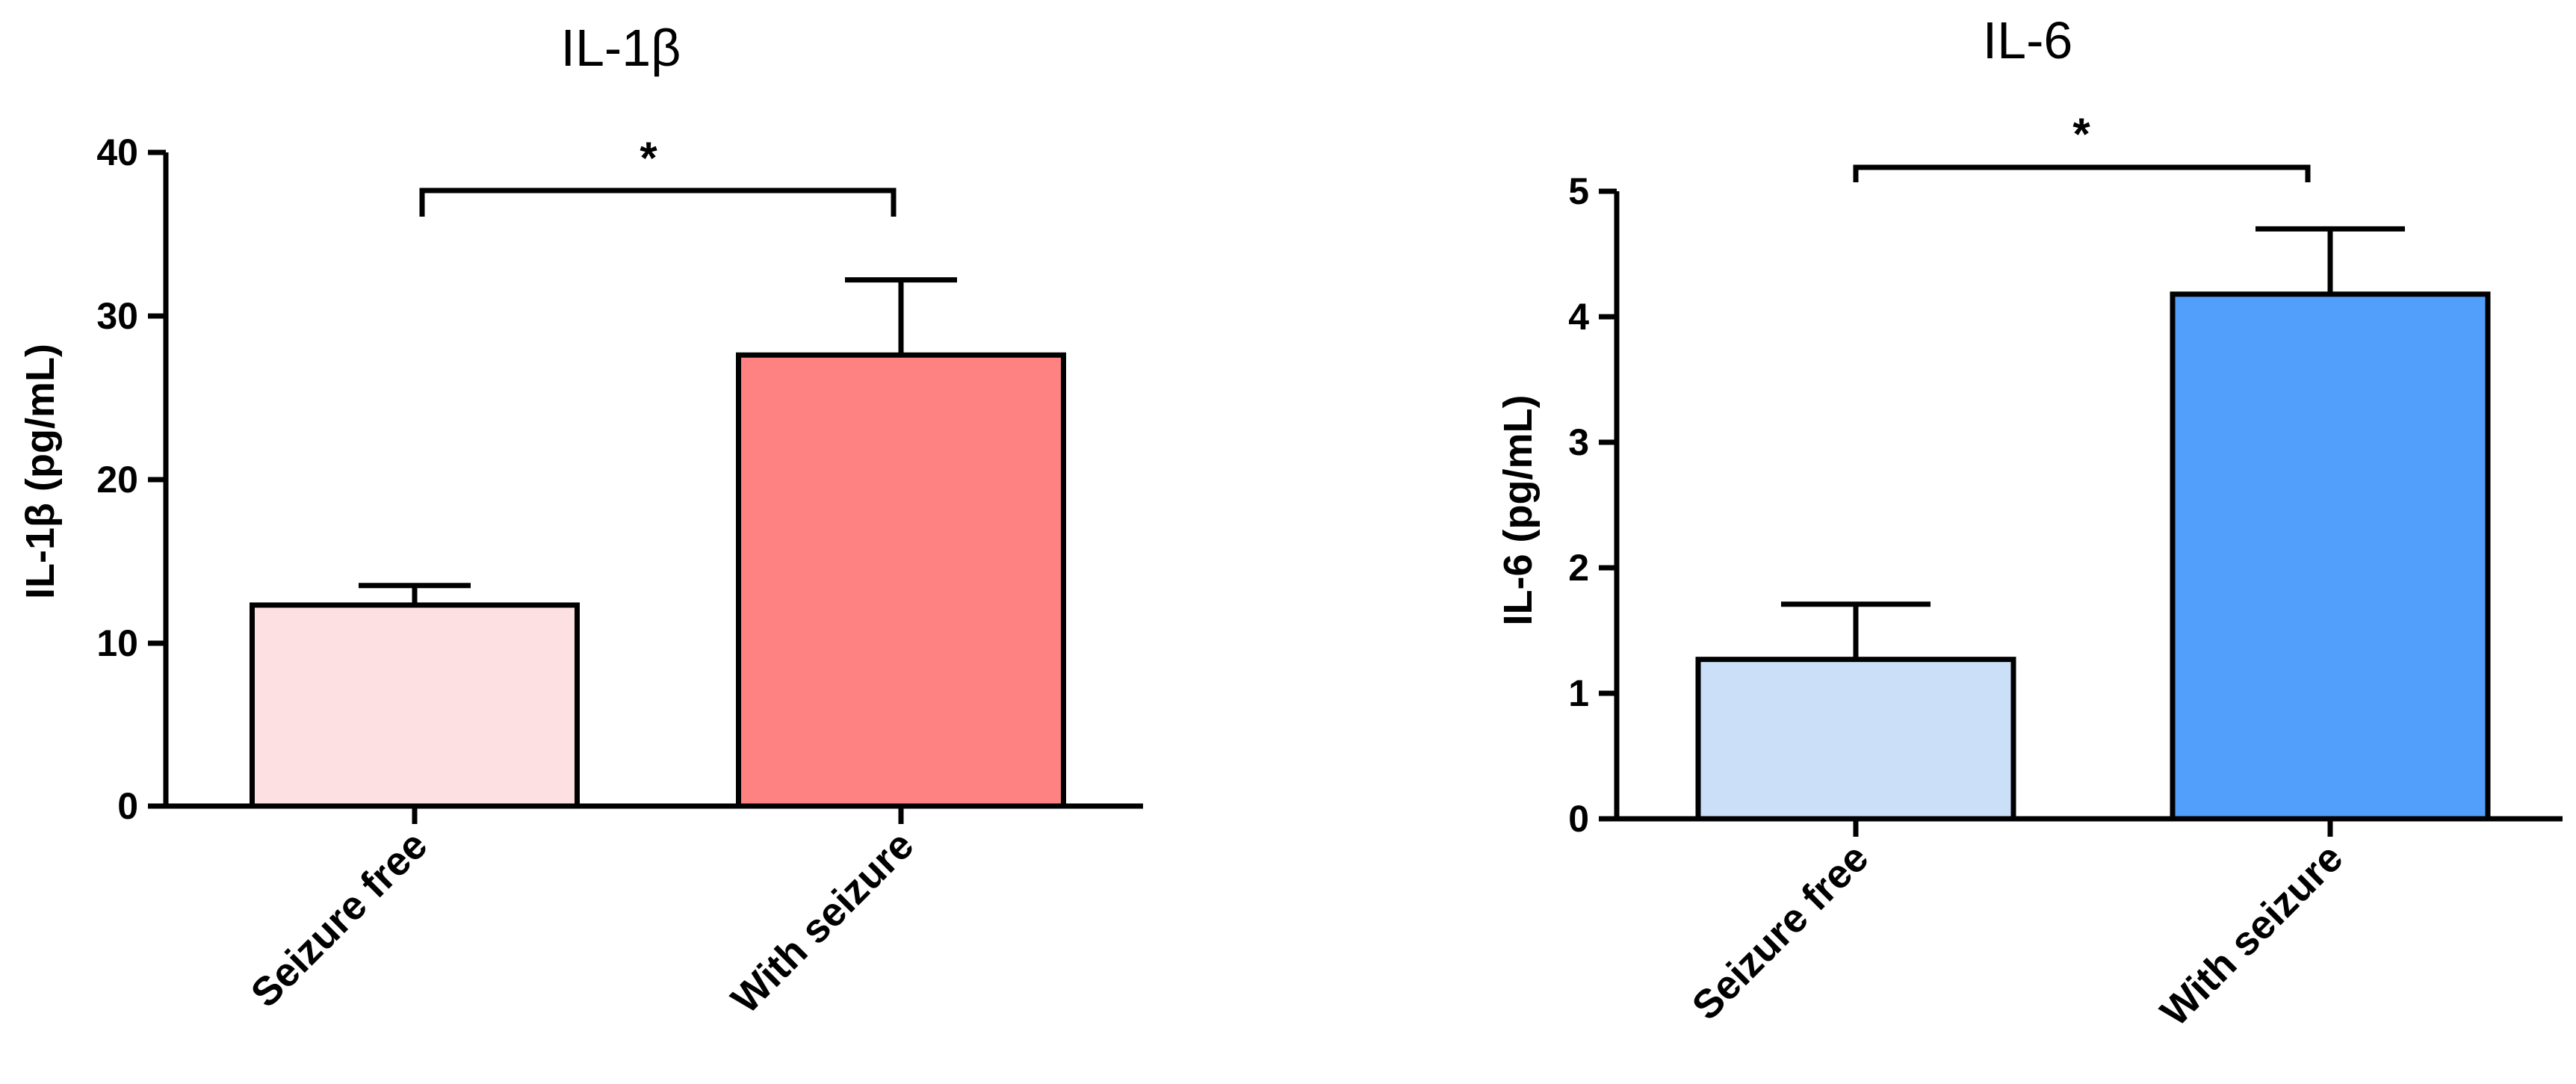 The image size is (2576, 1084). I want to click on y-tick-label: 2, so click(1578, 568).